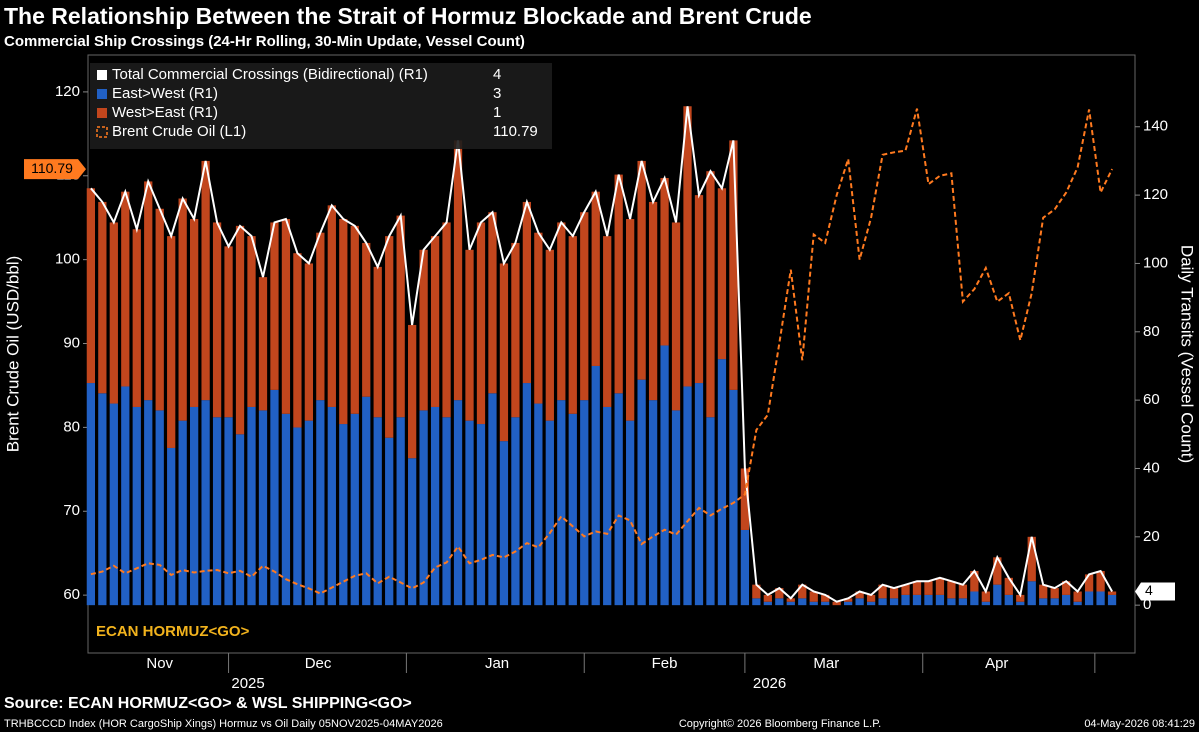  I want to click on y2-tick-label: 120, so click(1155, 194).